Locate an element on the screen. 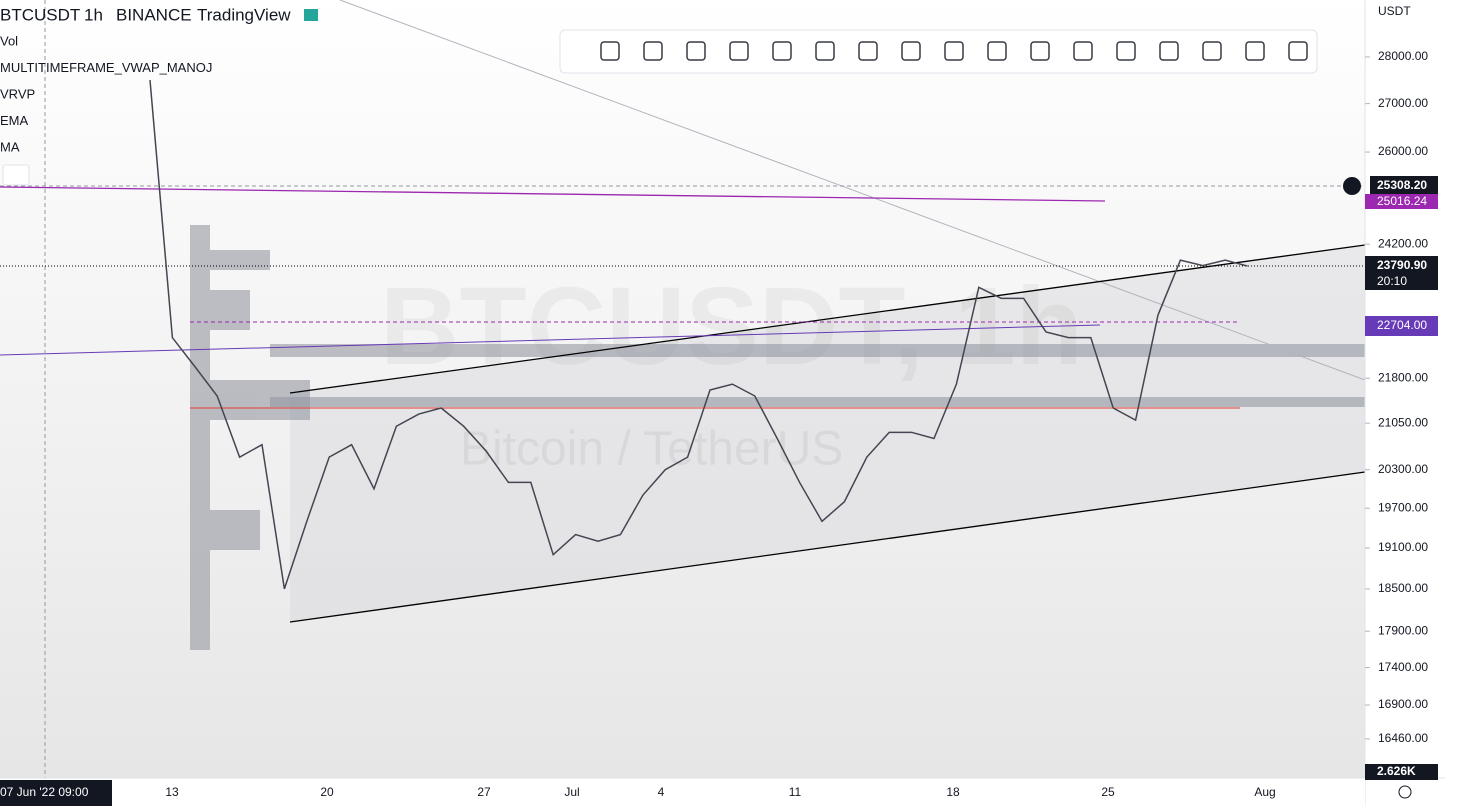 The image size is (1459, 811). settings-icon is located at coordinates (1405, 792).